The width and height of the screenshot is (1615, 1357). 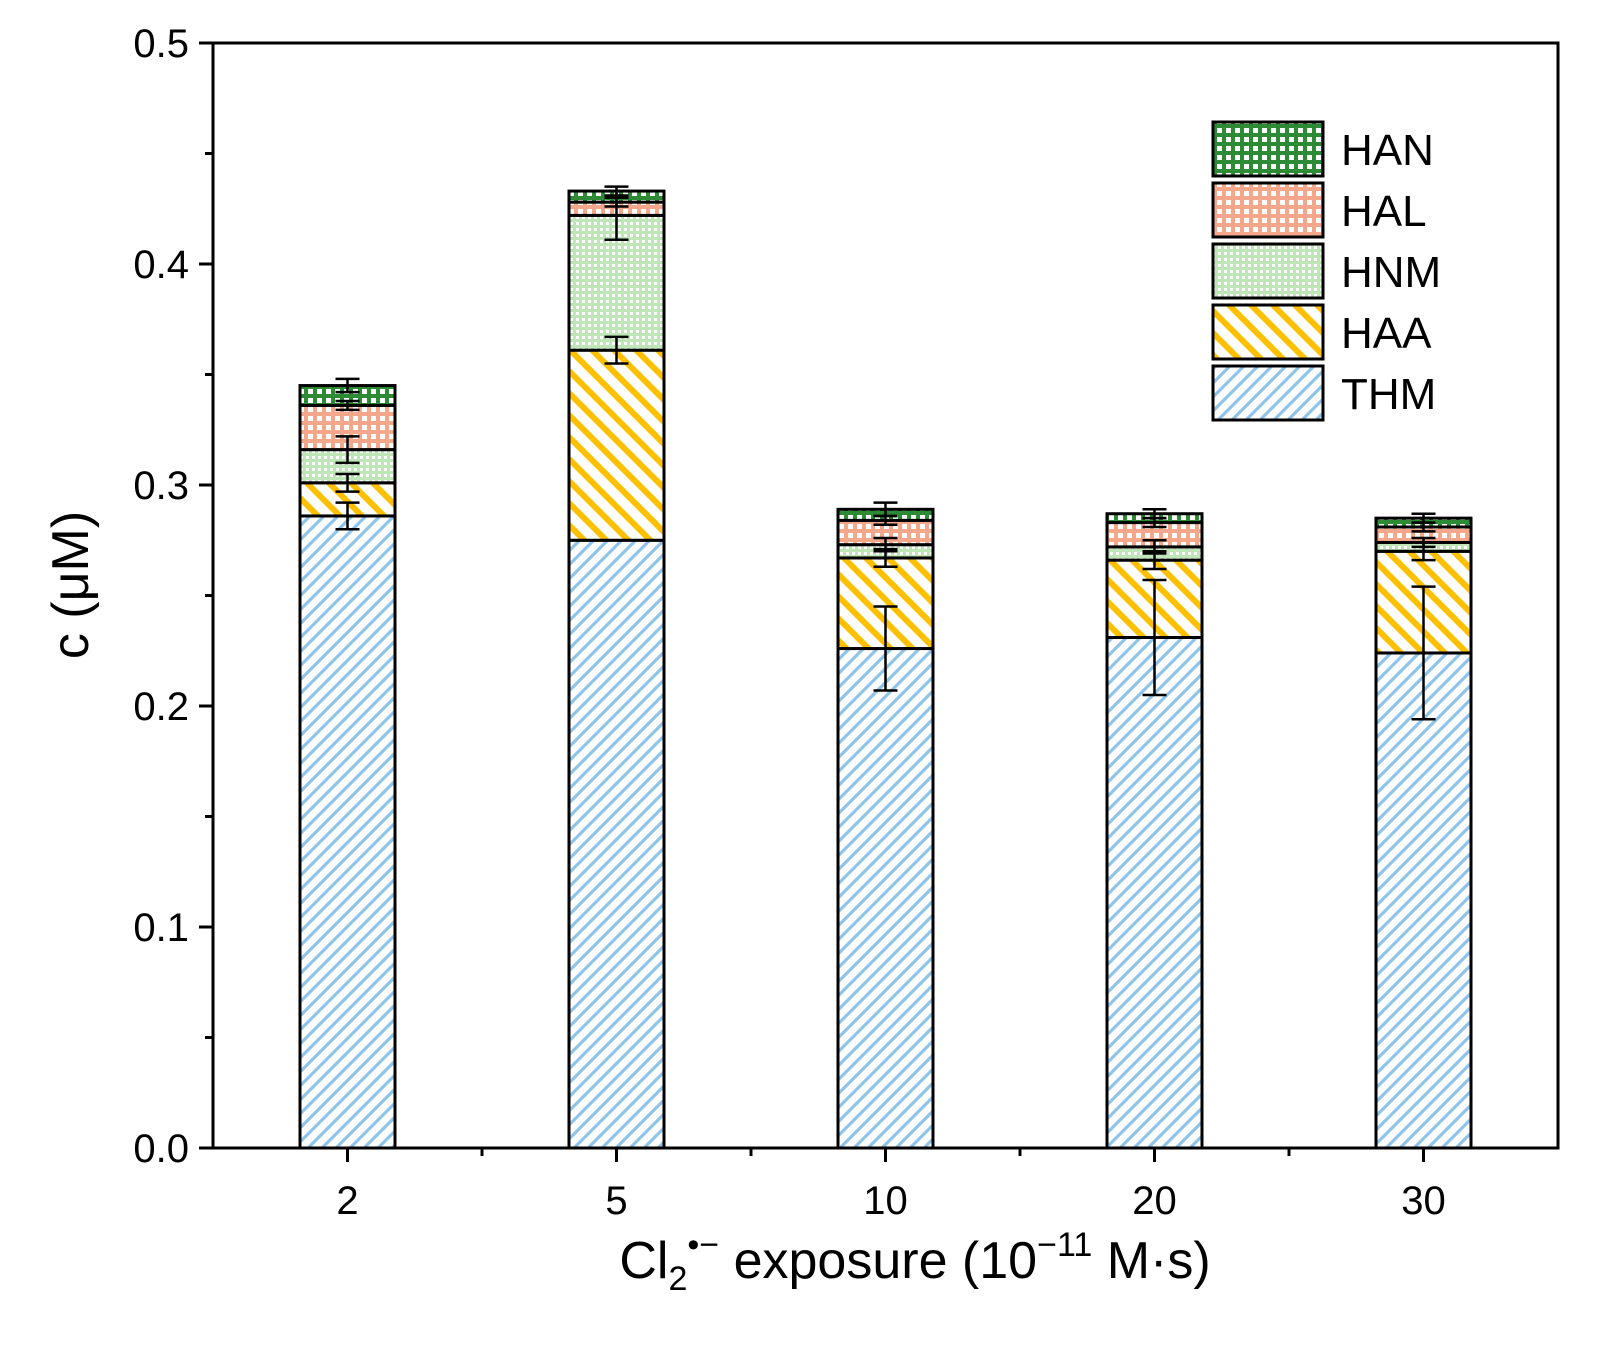 What do you see at coordinates (616, 445) in the screenshot?
I see `bar-segment-haa` at bounding box center [616, 445].